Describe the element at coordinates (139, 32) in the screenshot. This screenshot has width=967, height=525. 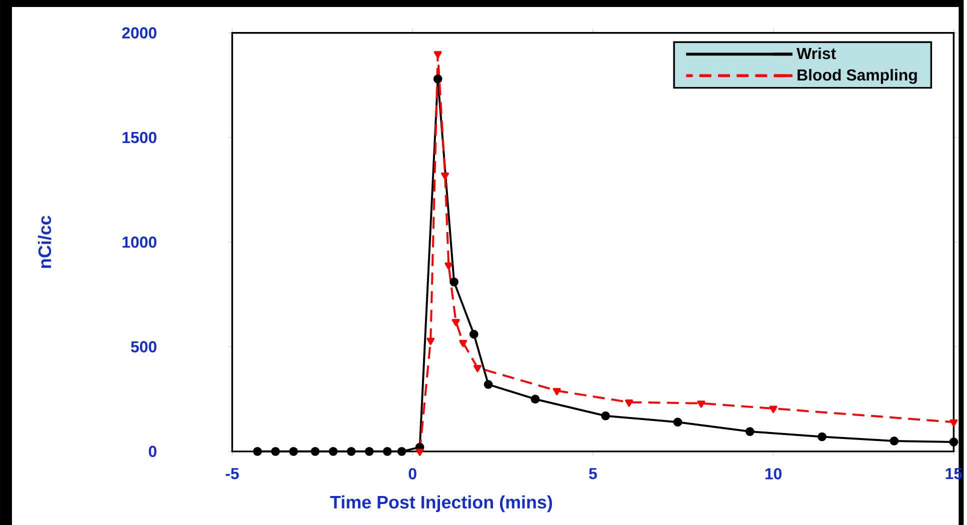
I see `y-tick-label: 2000` at that location.